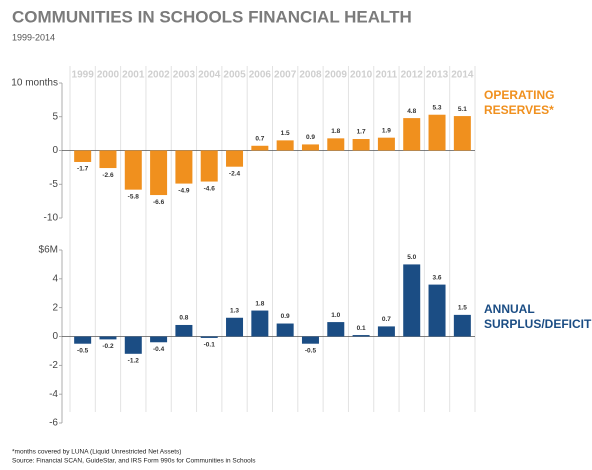 The height and width of the screenshot is (470, 592). I want to click on data-label: -4.6, so click(210, 188).